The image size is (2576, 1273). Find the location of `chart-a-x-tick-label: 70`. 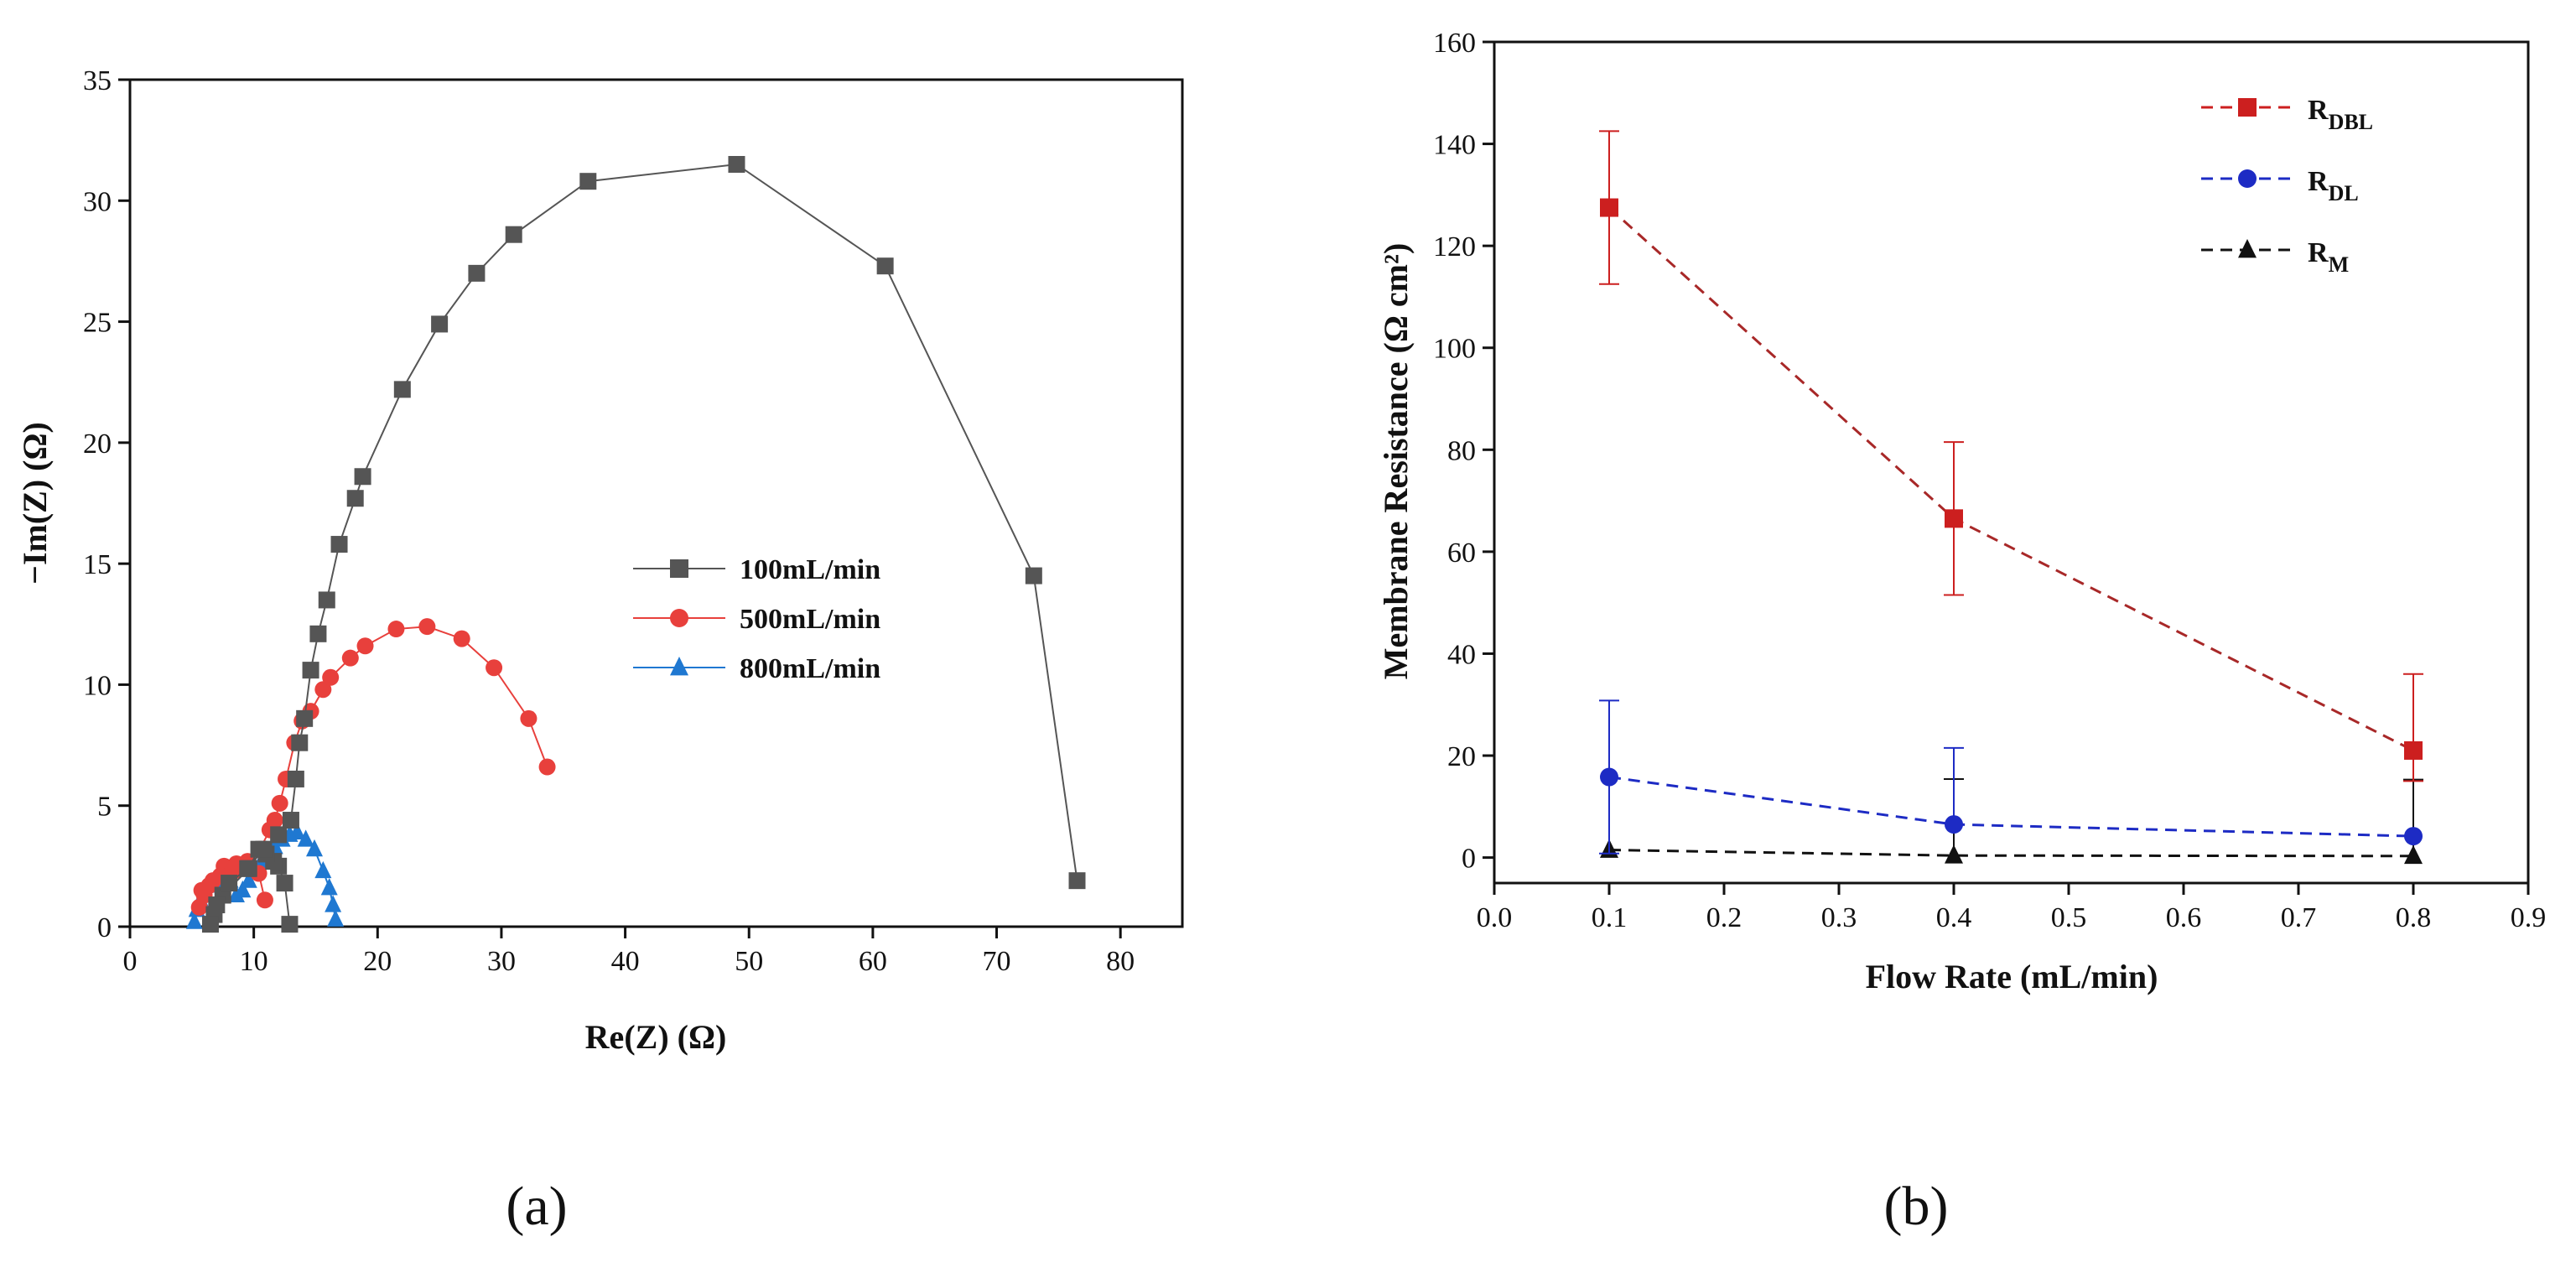

chart-a-x-tick-label: 70 is located at coordinates (997, 962).